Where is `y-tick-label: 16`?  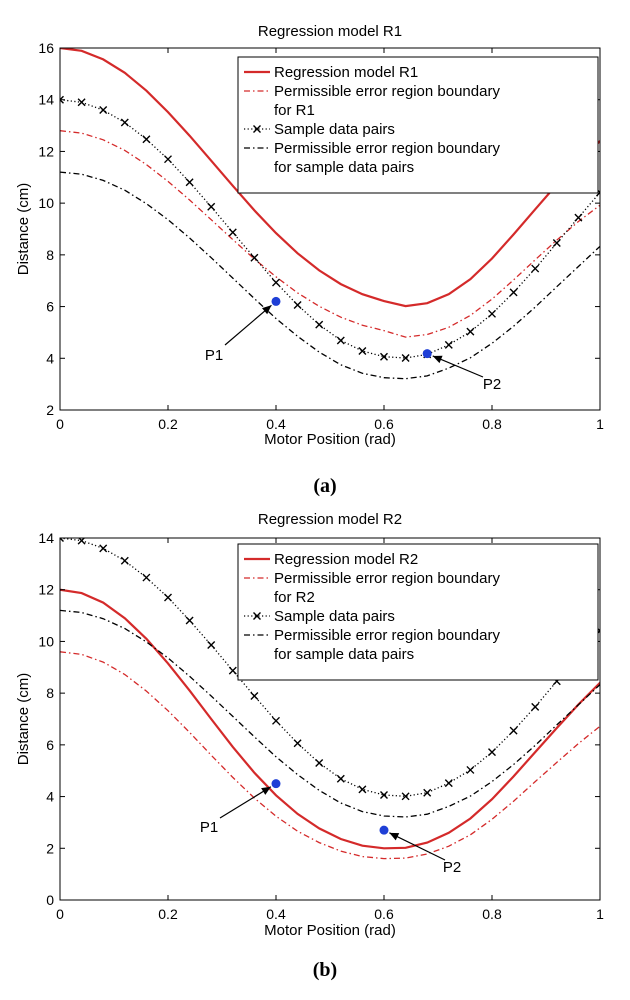
y-tick-label: 16 is located at coordinates (46, 48).